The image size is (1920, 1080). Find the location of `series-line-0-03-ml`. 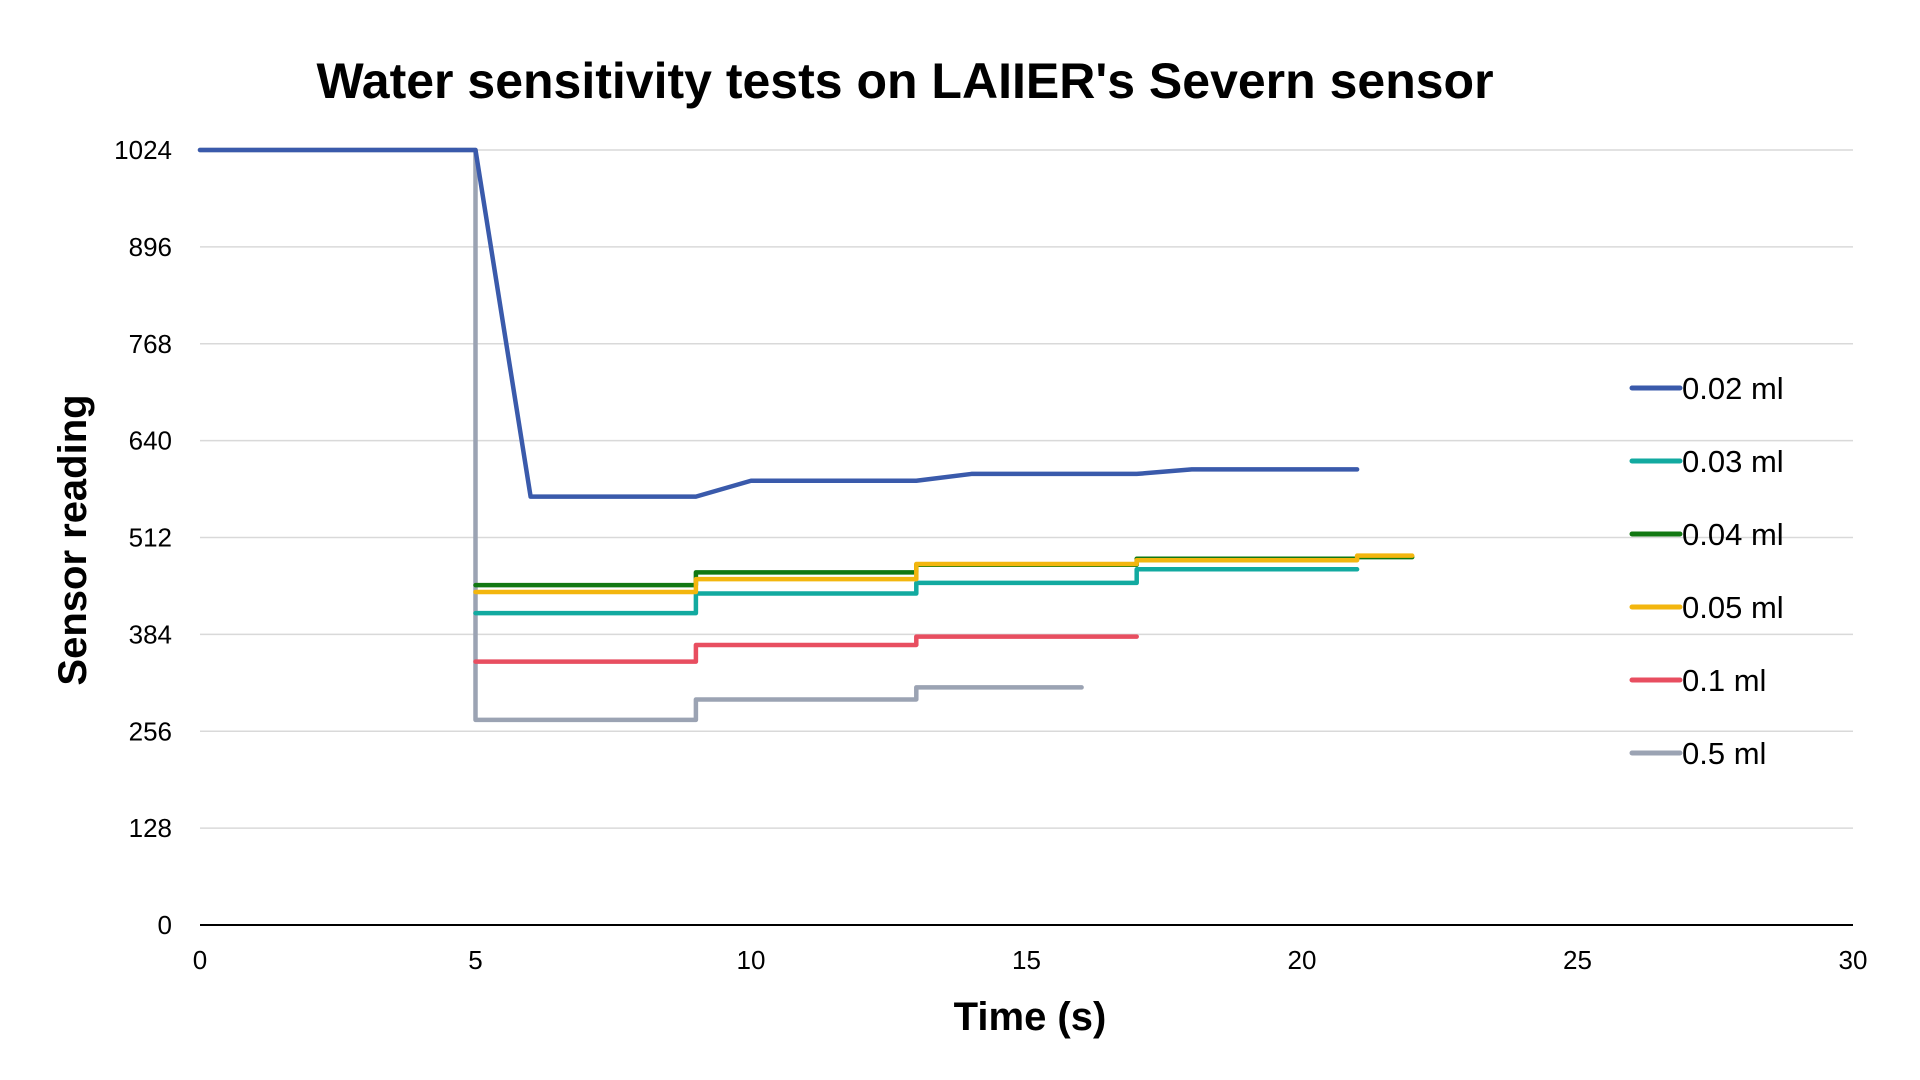

series-line-0-03-ml is located at coordinates (916, 591).